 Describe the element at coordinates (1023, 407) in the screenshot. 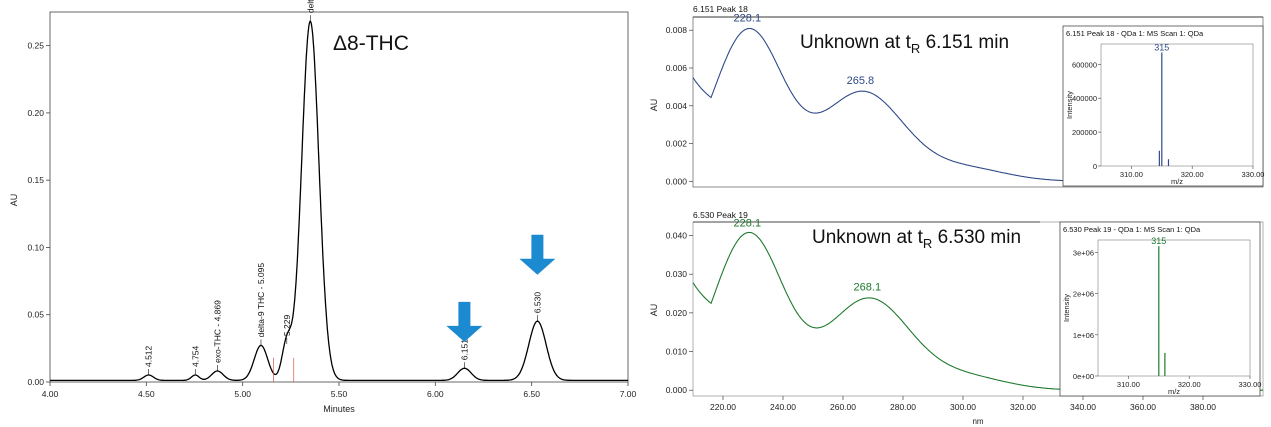

I see `x-tick-label: 320.00` at that location.